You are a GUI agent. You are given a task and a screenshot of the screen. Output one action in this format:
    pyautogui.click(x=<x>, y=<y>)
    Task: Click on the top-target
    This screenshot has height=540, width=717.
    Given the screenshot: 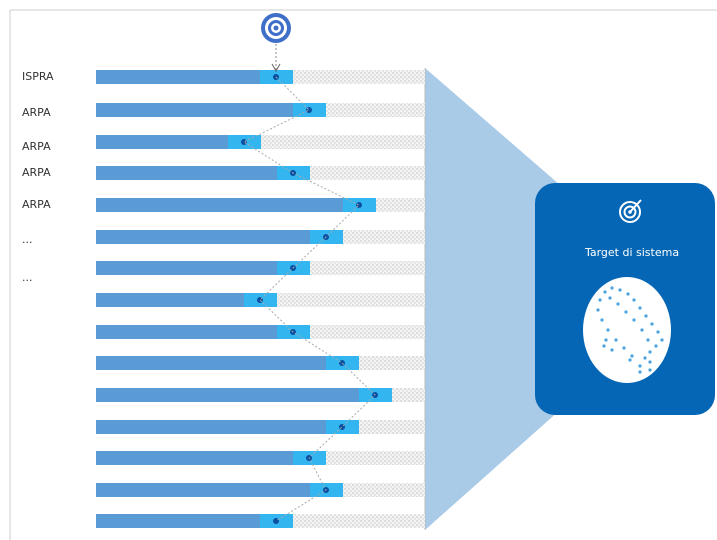 What is the action you would take?
    pyautogui.click(x=276, y=43)
    